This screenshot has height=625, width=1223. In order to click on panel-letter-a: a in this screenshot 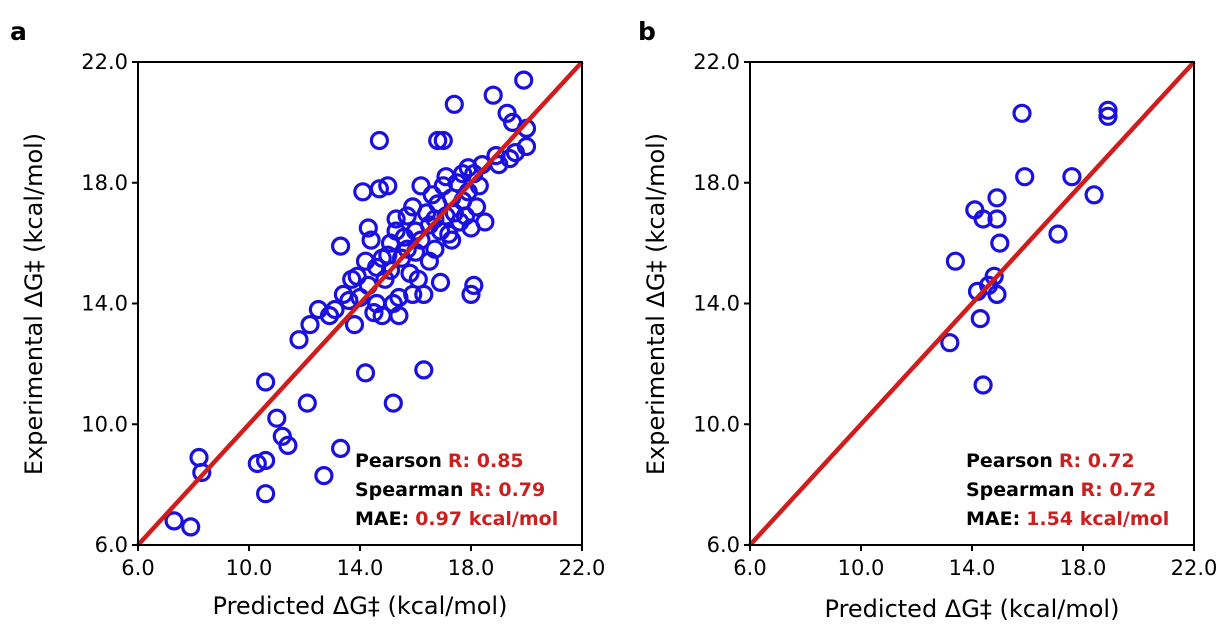, I will do `click(18, 31)`.